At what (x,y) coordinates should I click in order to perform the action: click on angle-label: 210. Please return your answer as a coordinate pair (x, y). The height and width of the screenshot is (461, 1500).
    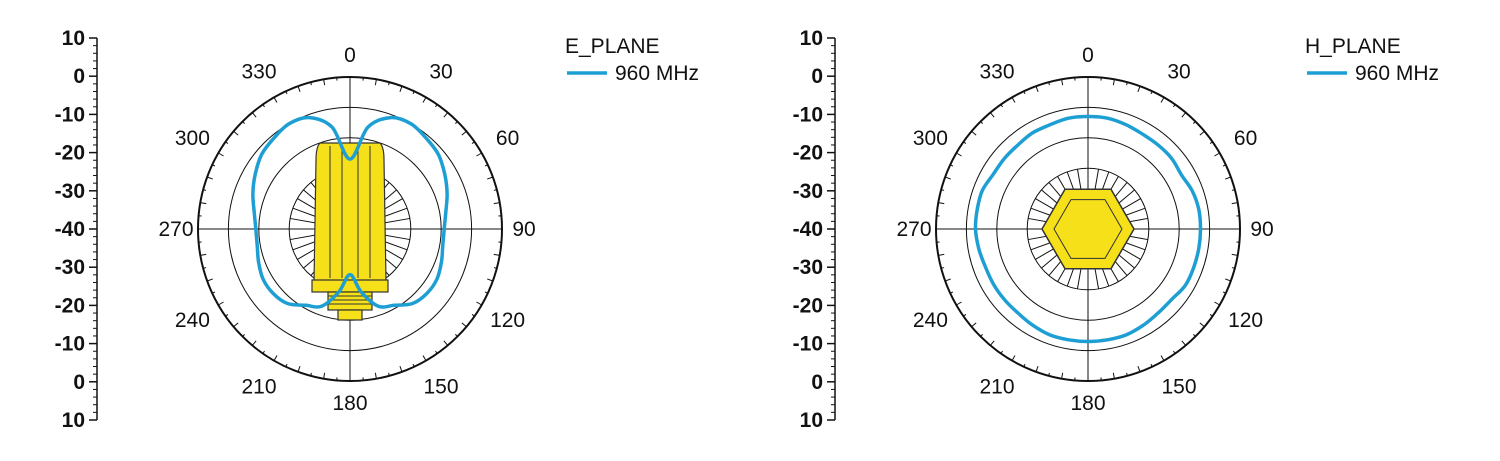
    Looking at the image, I should click on (258, 387).